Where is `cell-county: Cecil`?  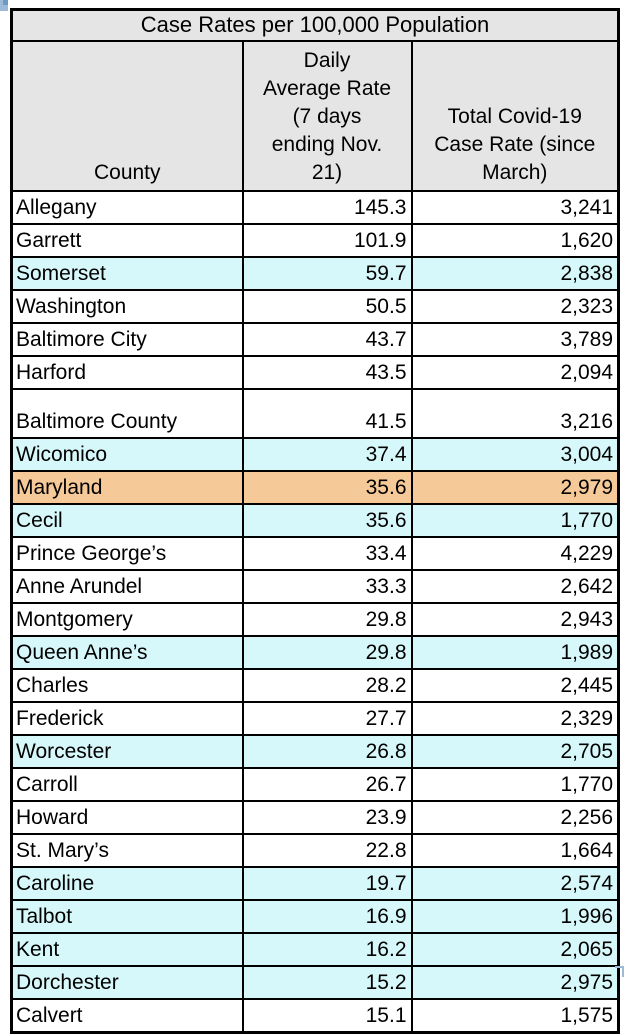
cell-county: Cecil is located at coordinates (127, 520).